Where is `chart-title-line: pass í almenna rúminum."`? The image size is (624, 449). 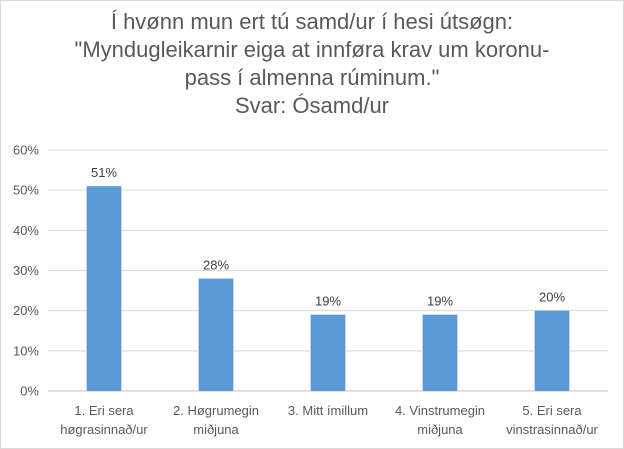
chart-title-line: pass í almenna rúminum." is located at coordinates (312, 77).